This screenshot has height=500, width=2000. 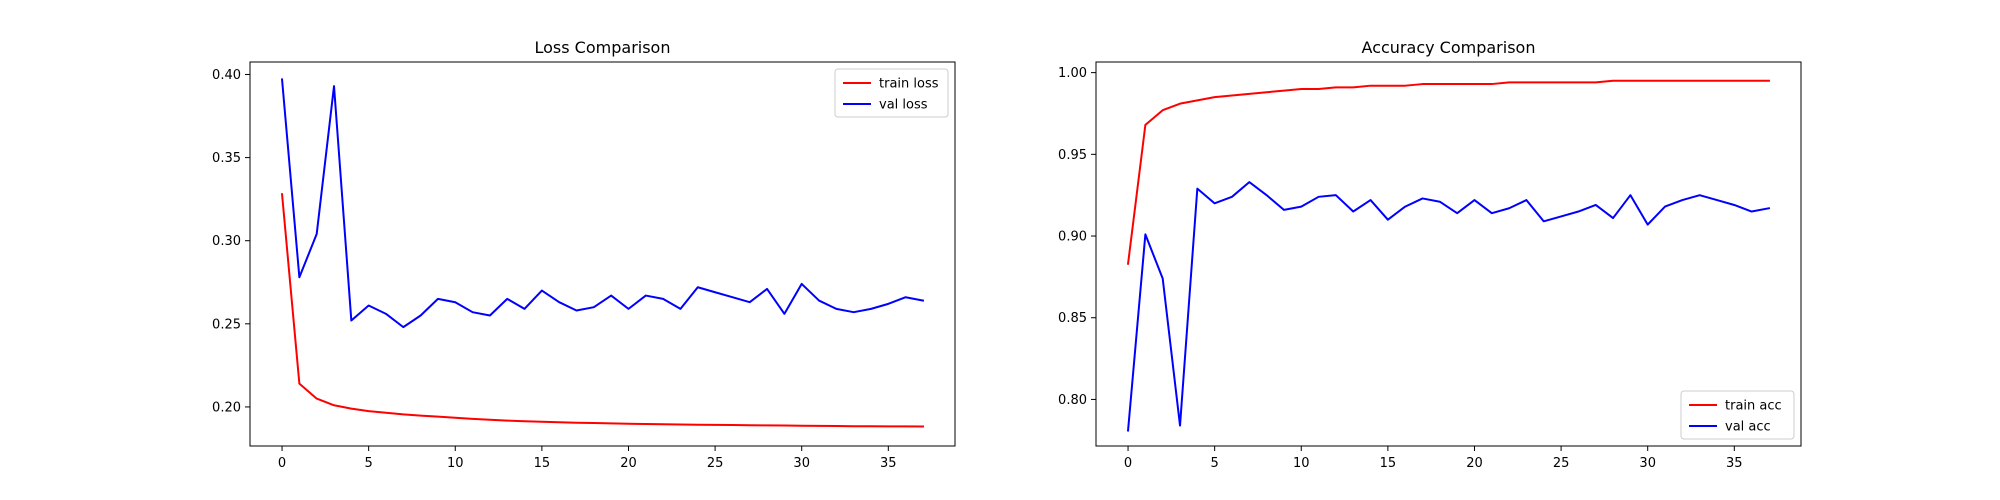 What do you see at coordinates (909, 84) in the screenshot?
I see `chart-0-legend-label: train loss` at bounding box center [909, 84].